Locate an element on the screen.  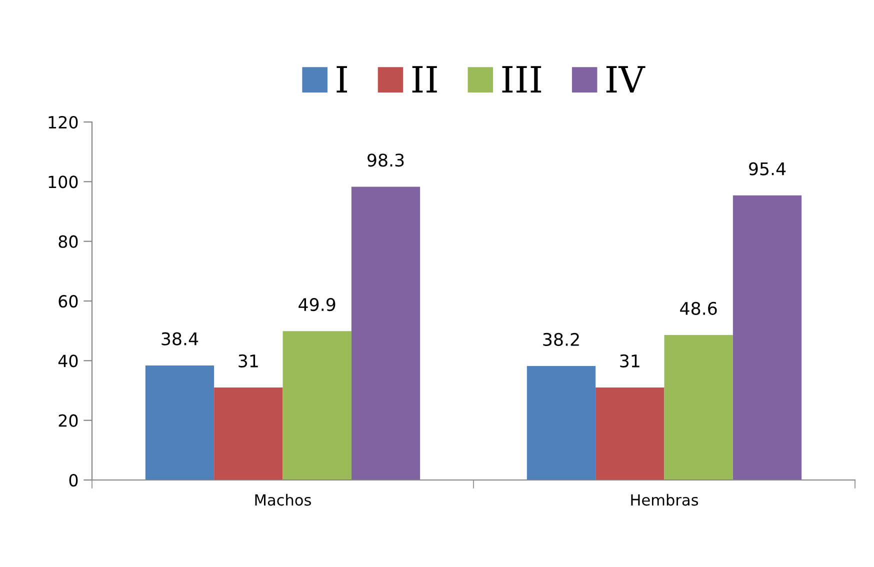
x-tick-label: Machos is located at coordinates (283, 500).